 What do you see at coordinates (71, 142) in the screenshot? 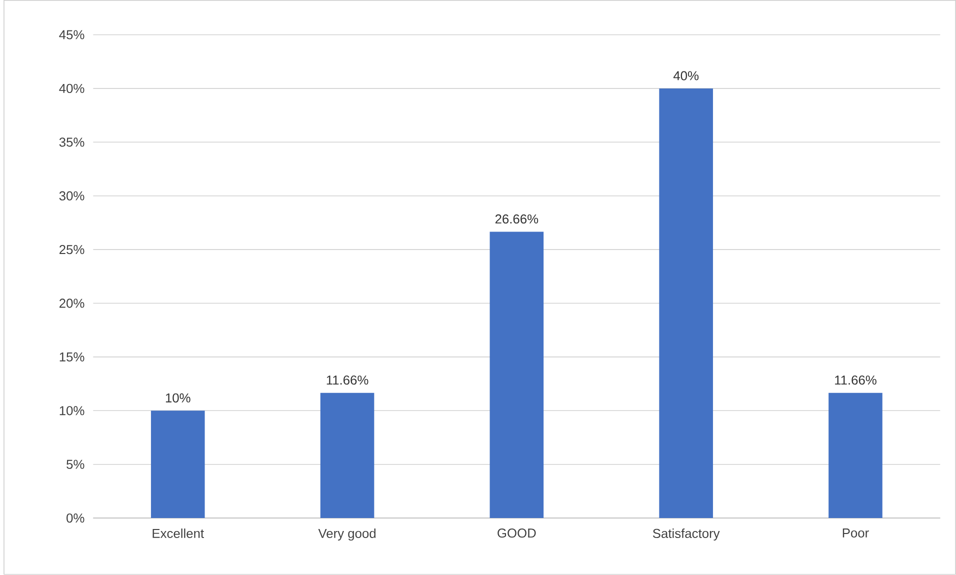
I see `y-tick-label: 35%` at bounding box center [71, 142].